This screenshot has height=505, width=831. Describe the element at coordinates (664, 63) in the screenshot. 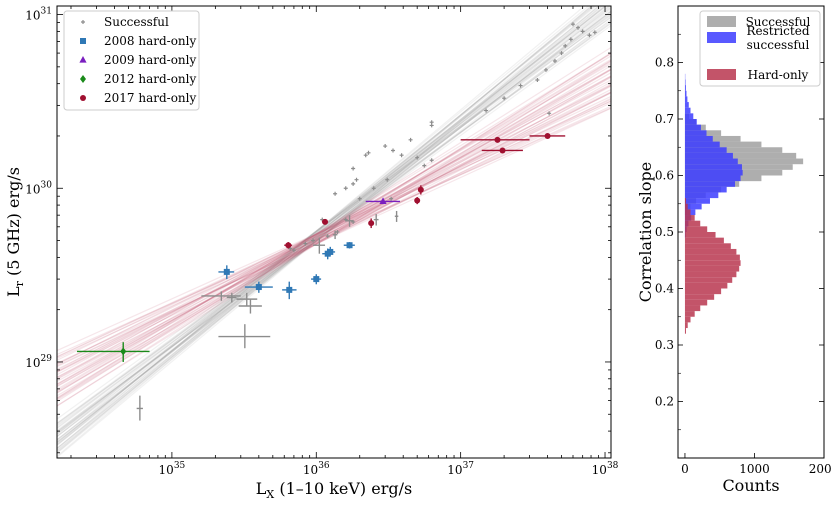

I see `hist-y-tick-label: 0.8` at that location.